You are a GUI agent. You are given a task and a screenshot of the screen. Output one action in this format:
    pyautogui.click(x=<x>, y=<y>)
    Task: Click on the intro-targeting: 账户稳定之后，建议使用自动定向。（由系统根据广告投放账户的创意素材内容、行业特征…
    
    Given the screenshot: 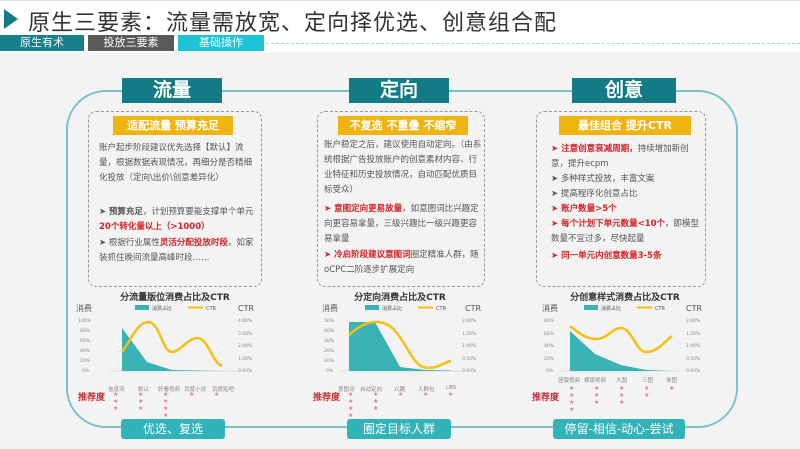 What is the action you would take?
    pyautogui.click(x=403, y=167)
    